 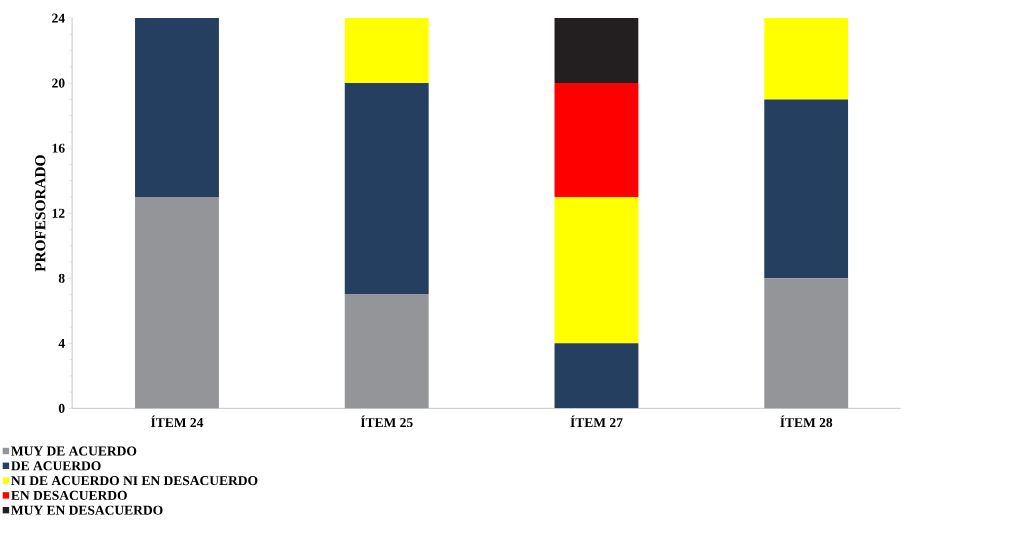 What do you see at coordinates (58, 18) in the screenshot?
I see `y-tick-label: 24` at bounding box center [58, 18].